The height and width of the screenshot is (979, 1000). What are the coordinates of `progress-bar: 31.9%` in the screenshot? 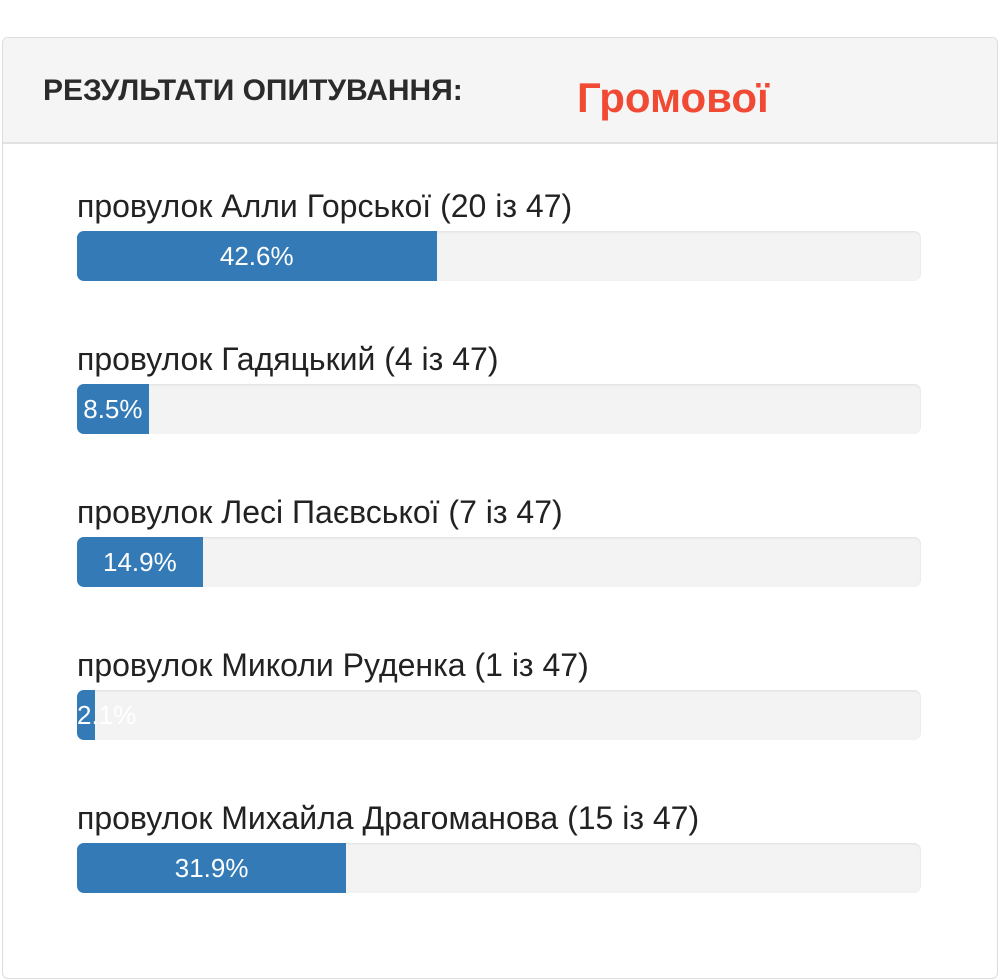 It's located at (499, 868).